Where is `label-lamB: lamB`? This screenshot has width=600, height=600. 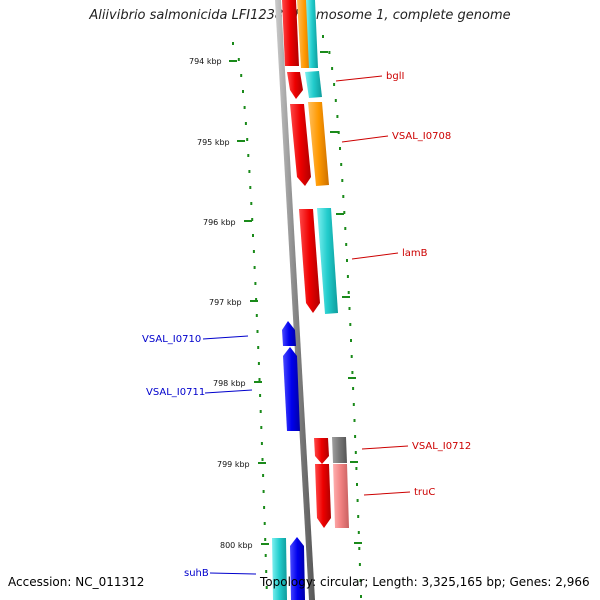
label-lamB: lamB is located at coordinates (415, 253).